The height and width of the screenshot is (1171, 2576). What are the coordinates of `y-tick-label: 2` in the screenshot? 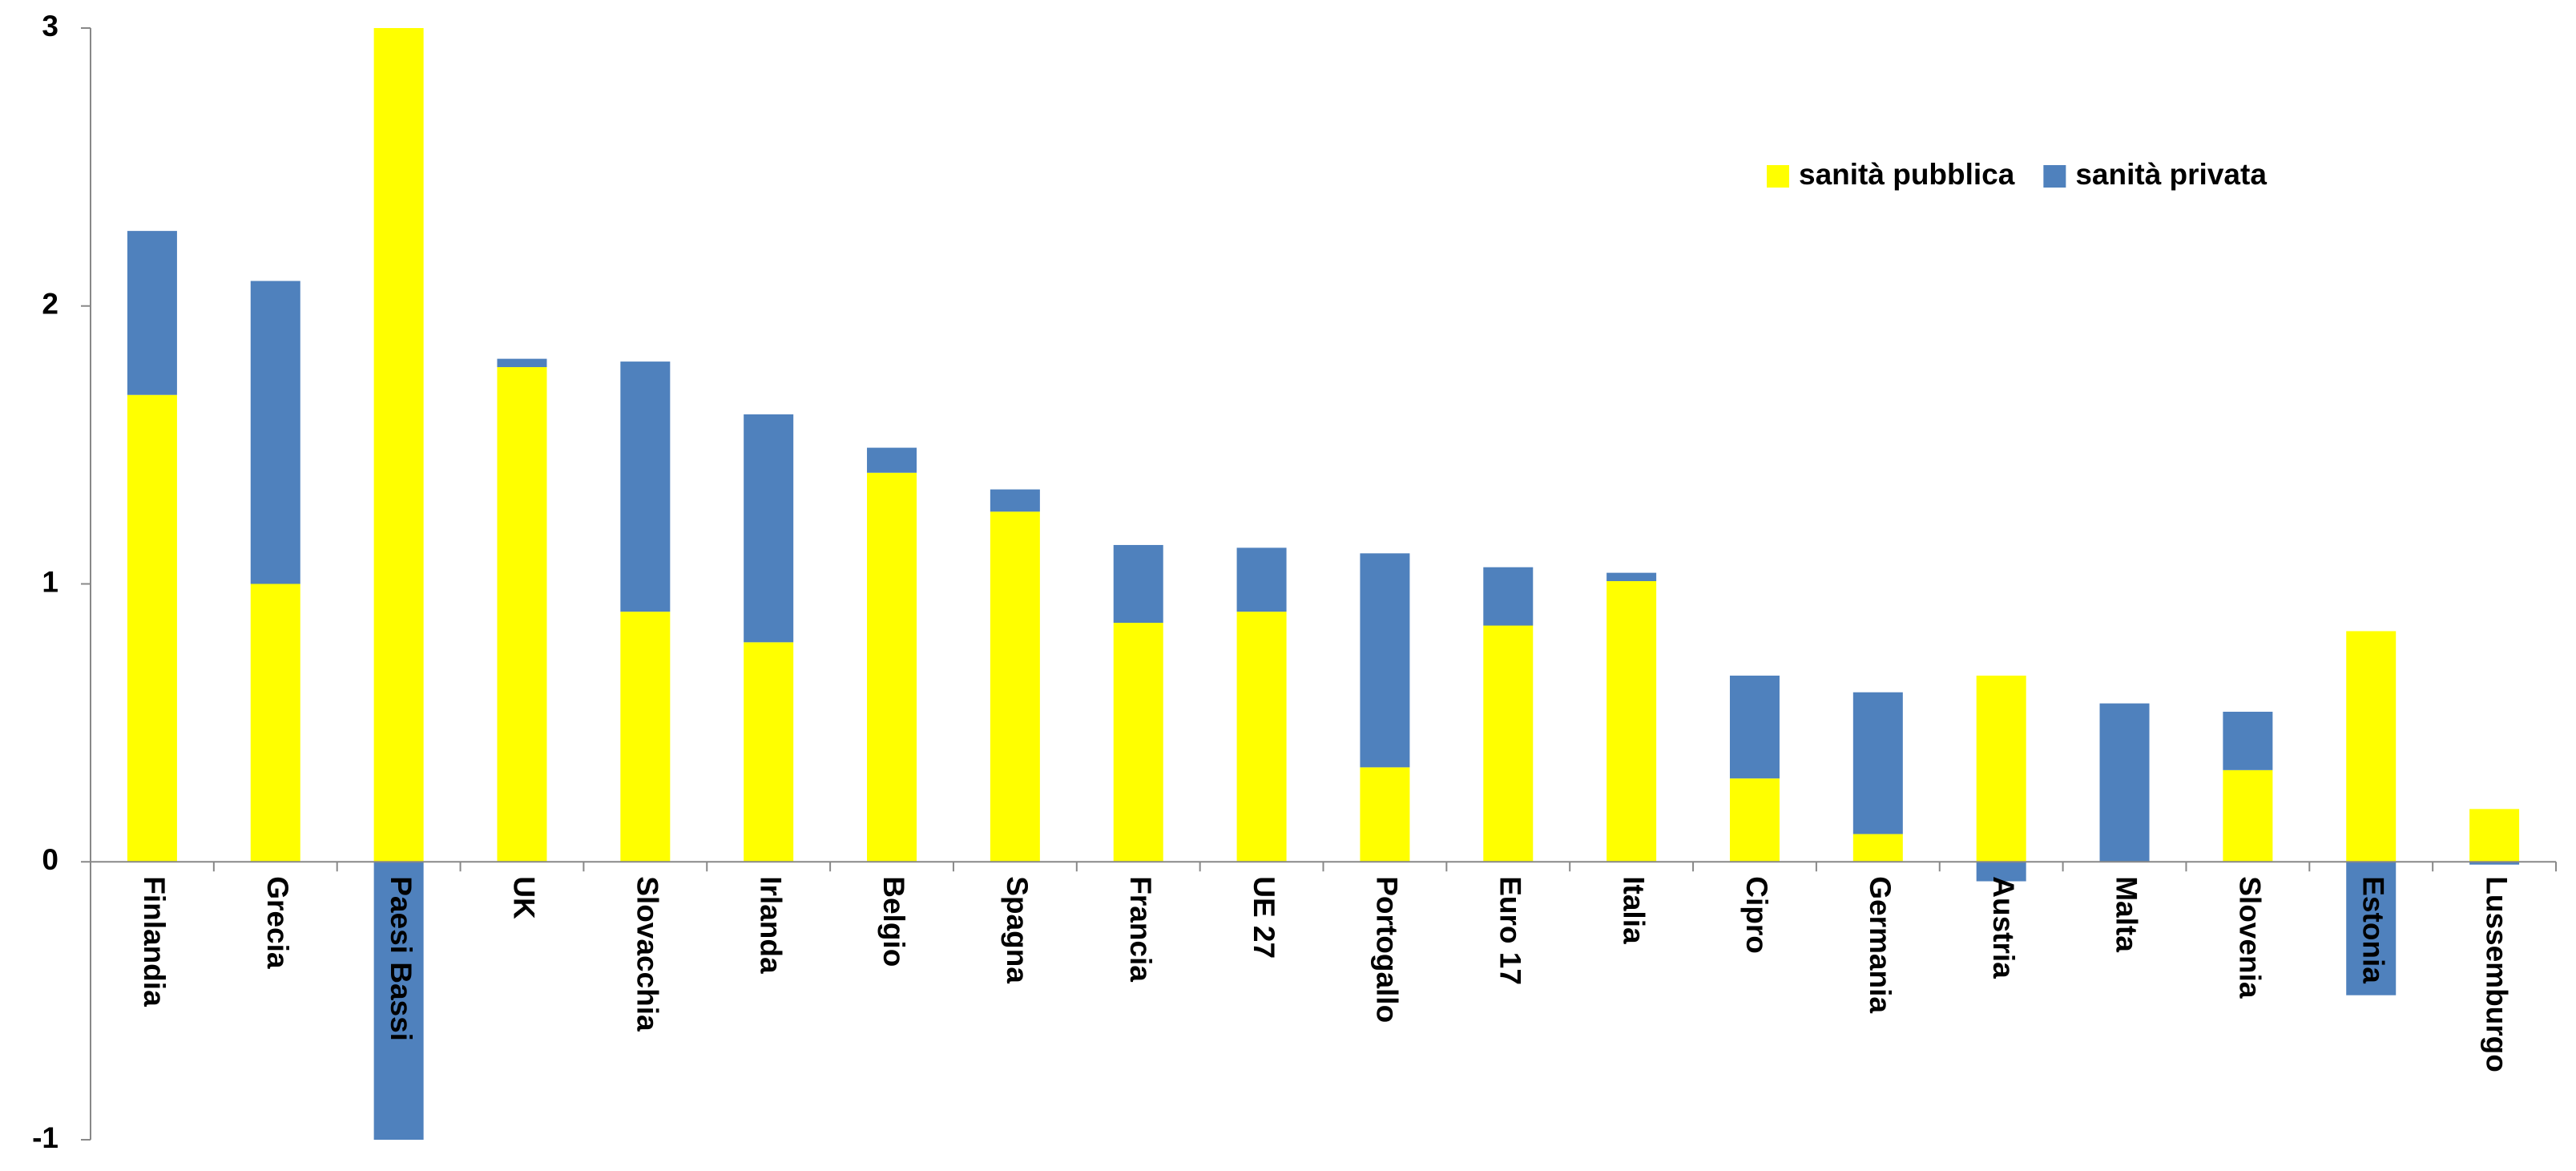 It's located at (50, 304).